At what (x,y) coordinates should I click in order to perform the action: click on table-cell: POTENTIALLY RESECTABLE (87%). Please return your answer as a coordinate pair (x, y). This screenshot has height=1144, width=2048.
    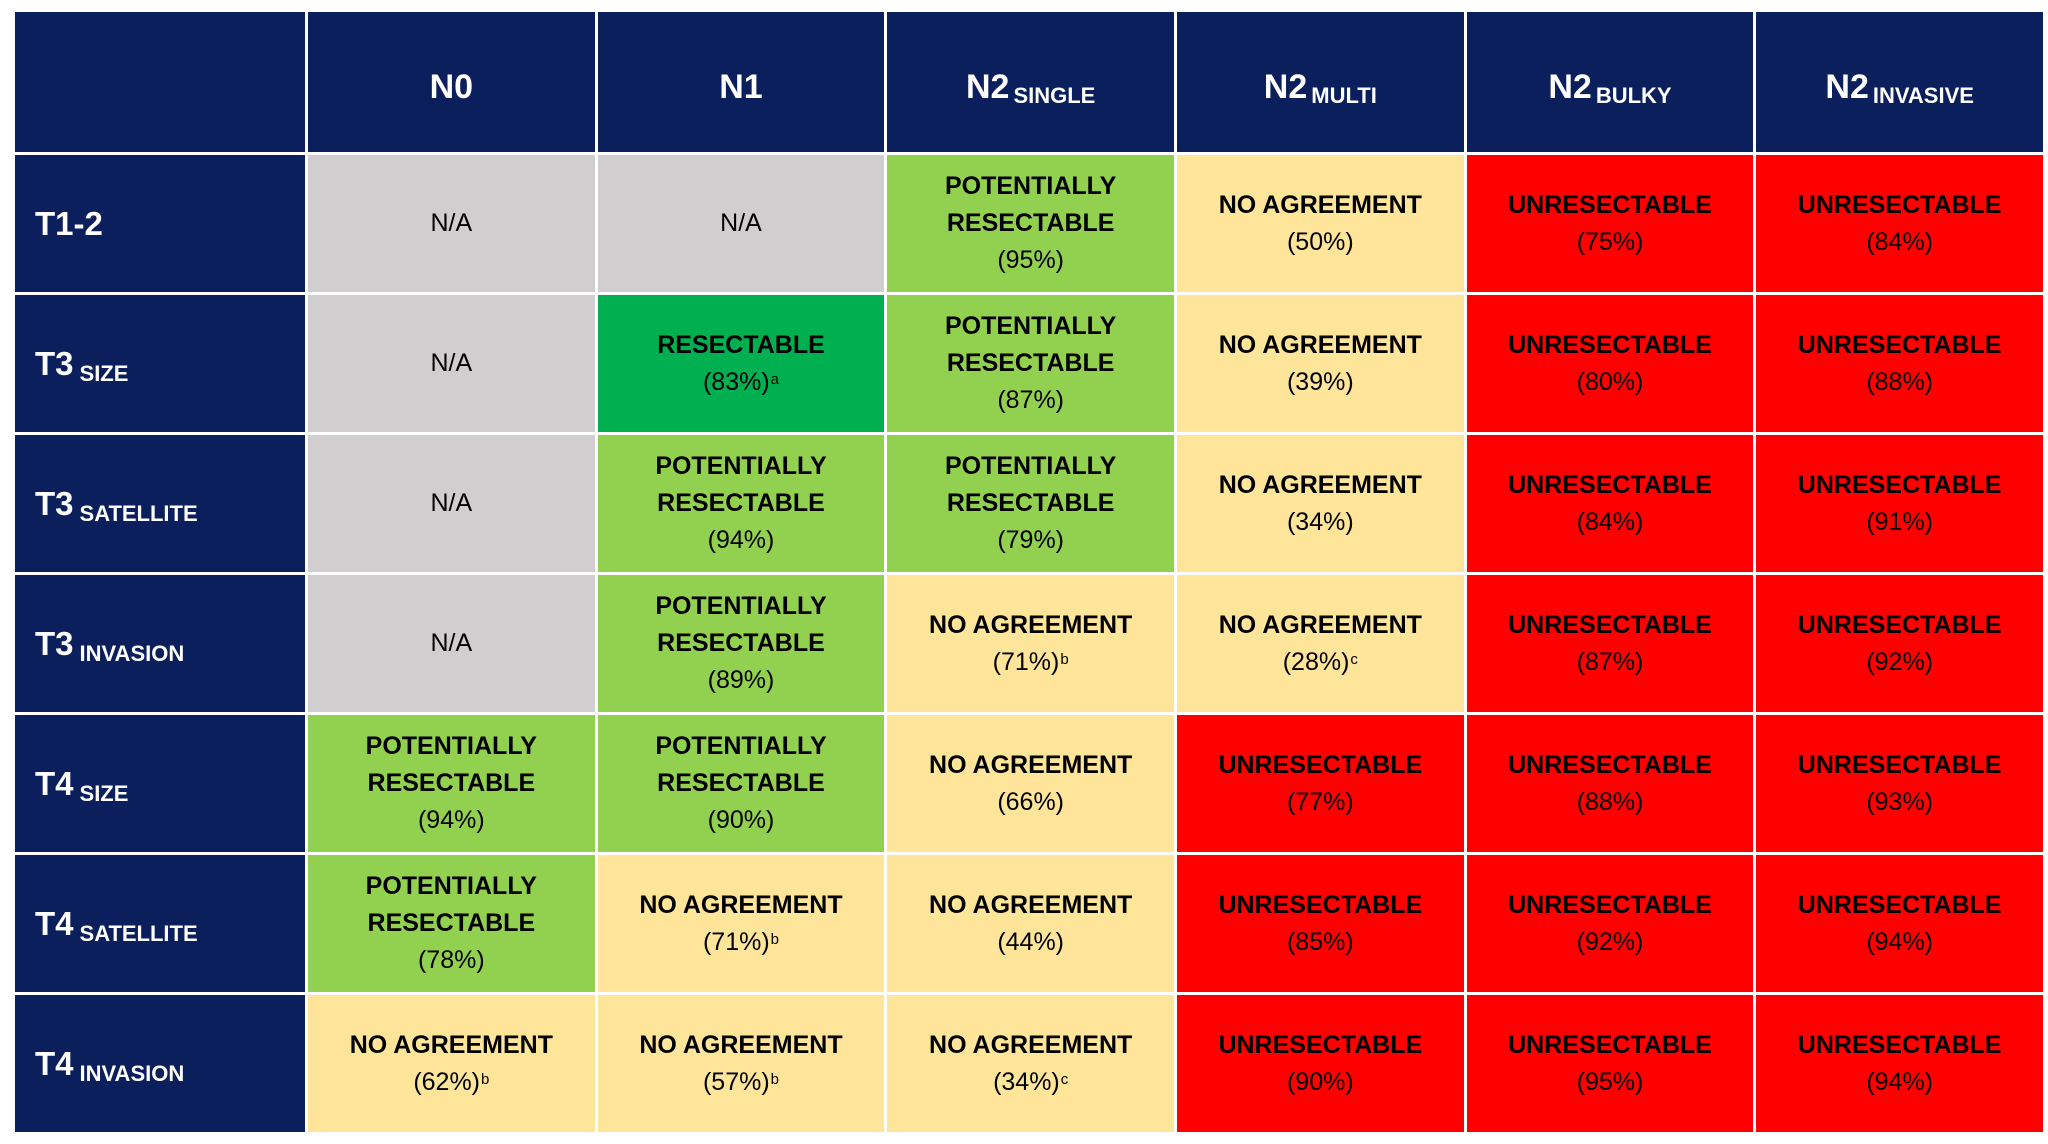
    Looking at the image, I should click on (1030, 363).